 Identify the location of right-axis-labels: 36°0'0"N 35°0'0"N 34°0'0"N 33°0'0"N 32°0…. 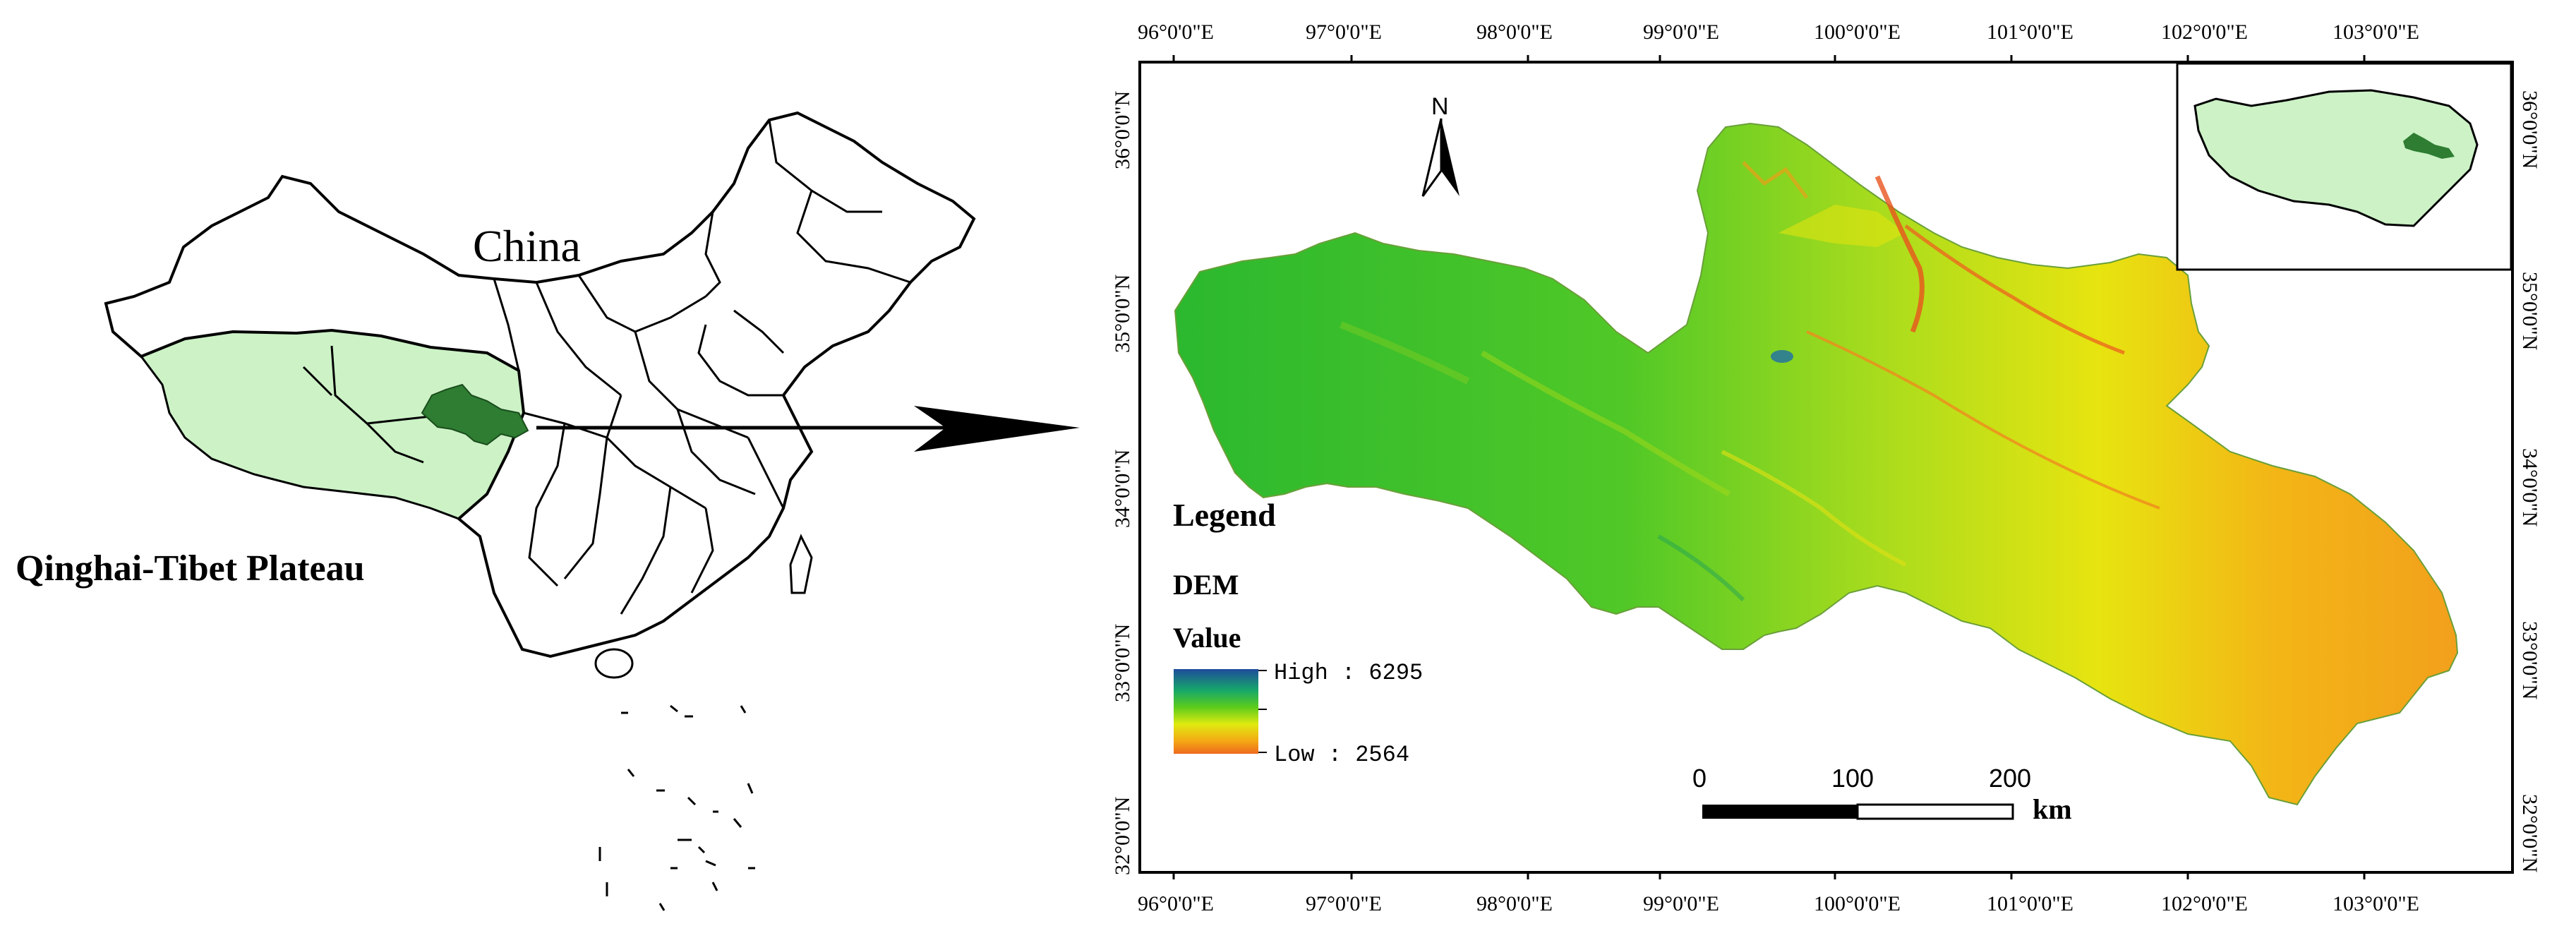
(2529, 481).